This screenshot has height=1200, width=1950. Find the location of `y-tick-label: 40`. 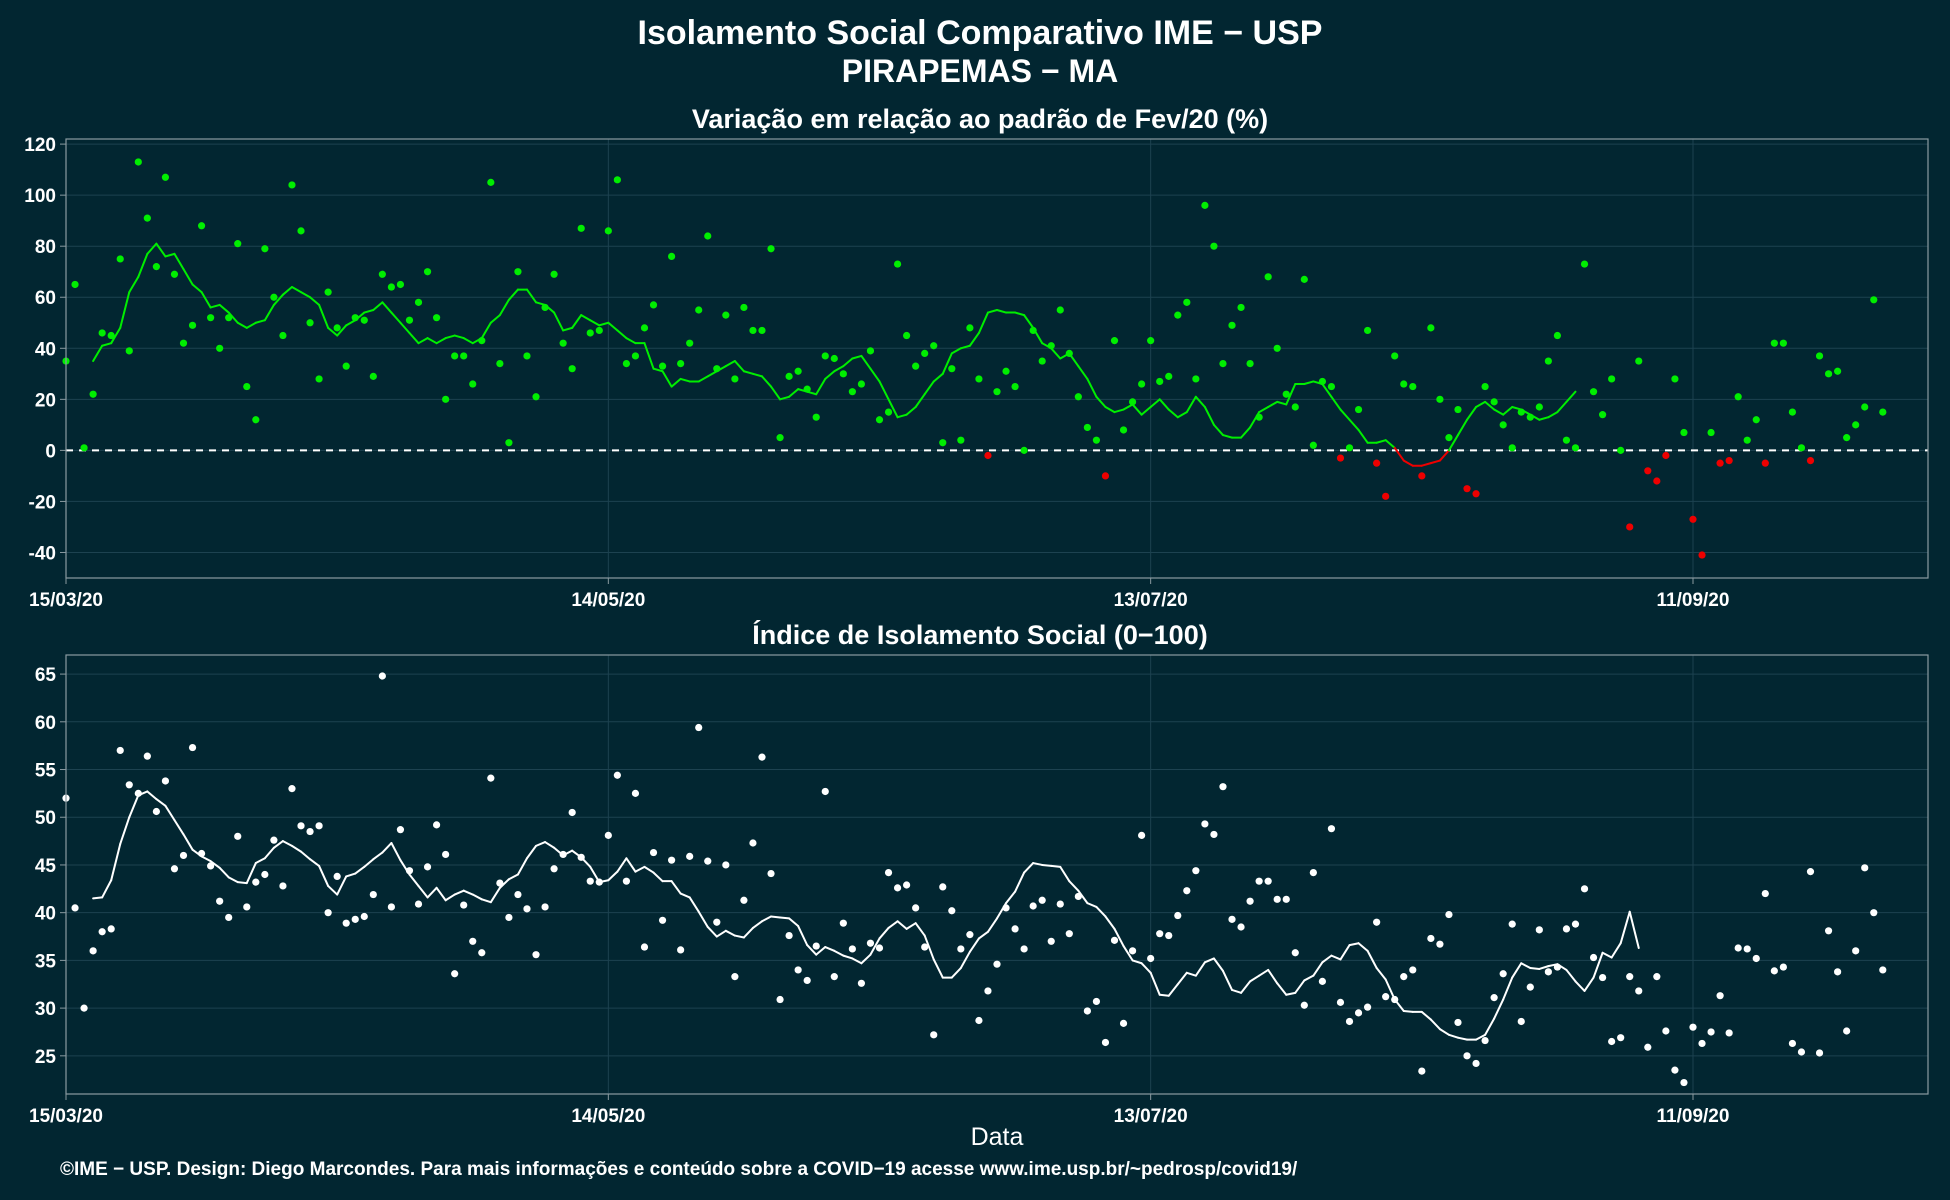

y-tick-label: 40 is located at coordinates (45, 349).